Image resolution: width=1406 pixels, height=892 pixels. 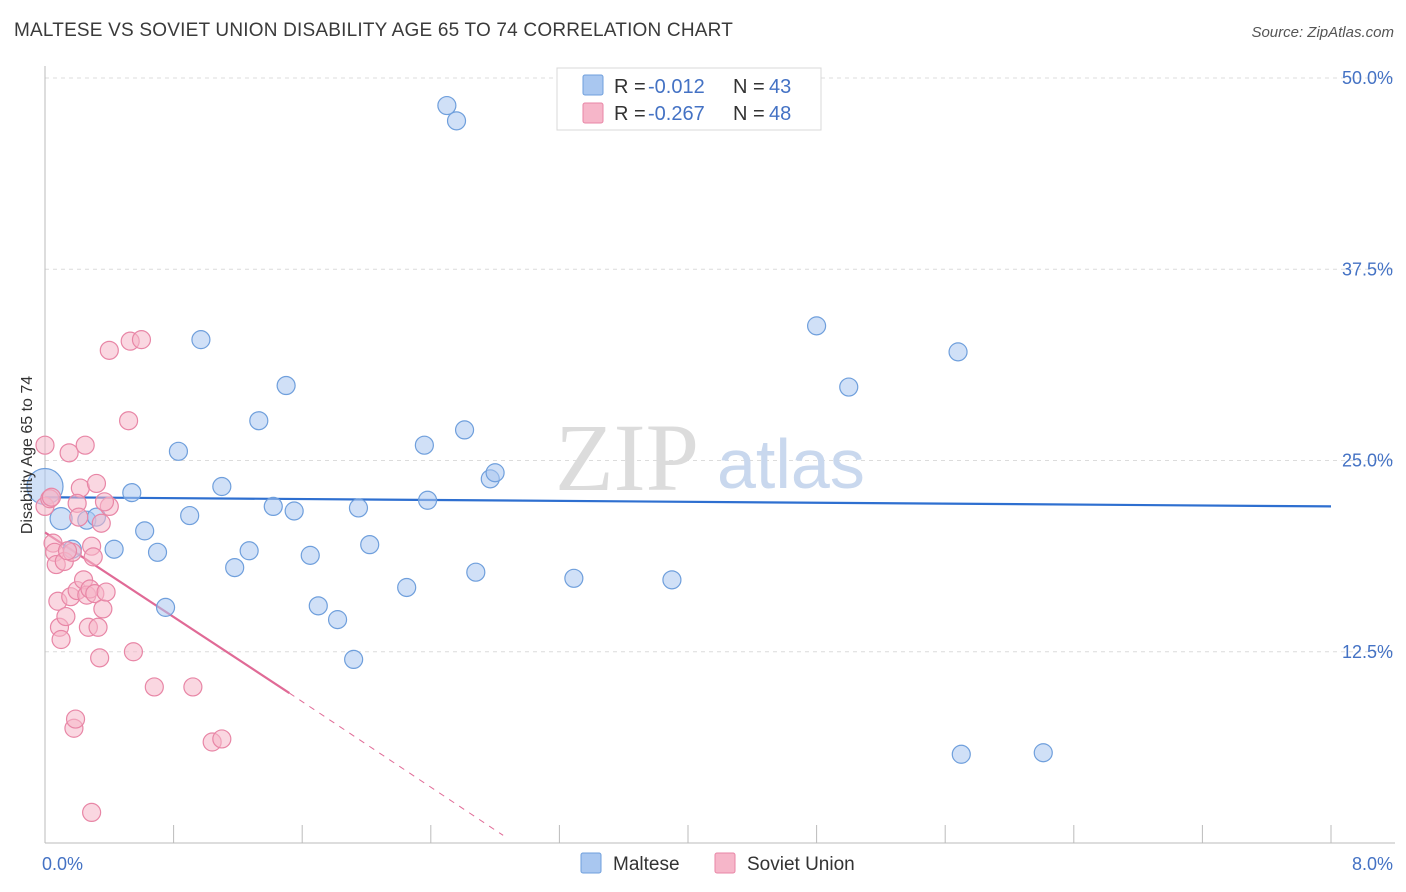 What do you see at coordinates (630, 87) in the screenshot?
I see `legend-r-label-1: R =` at bounding box center [630, 87].